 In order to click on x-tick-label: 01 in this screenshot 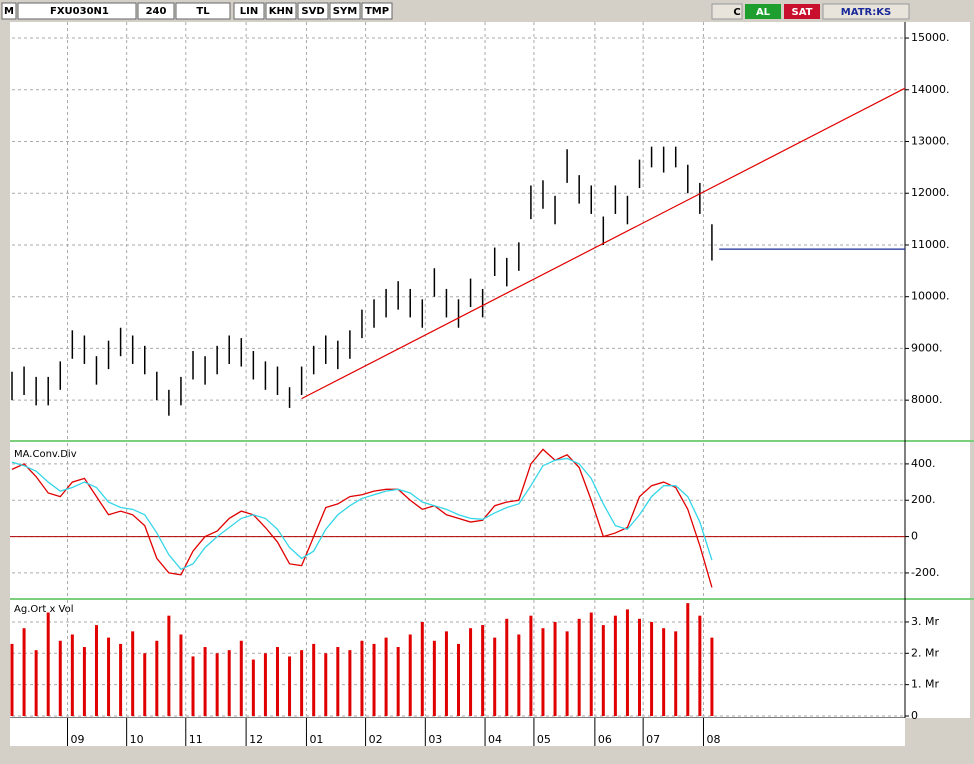, I will do `click(316, 739)`.